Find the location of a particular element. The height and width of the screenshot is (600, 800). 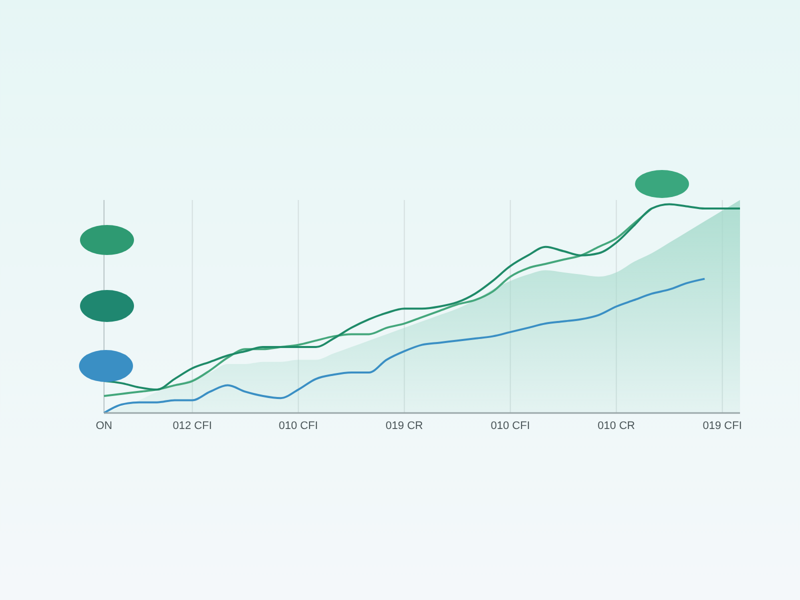

x-tick-label: ON is located at coordinates (104, 426).